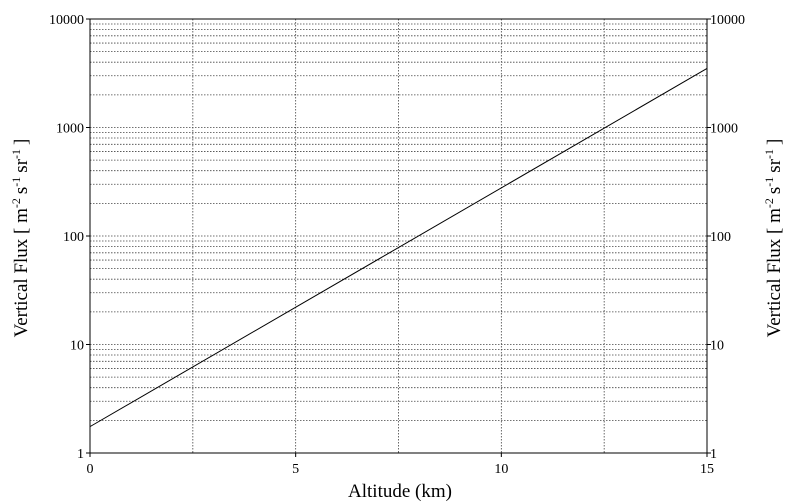 This screenshot has width=788, height=502. Describe the element at coordinates (720, 237) in the screenshot. I see `y-tick-label-right: 100` at that location.